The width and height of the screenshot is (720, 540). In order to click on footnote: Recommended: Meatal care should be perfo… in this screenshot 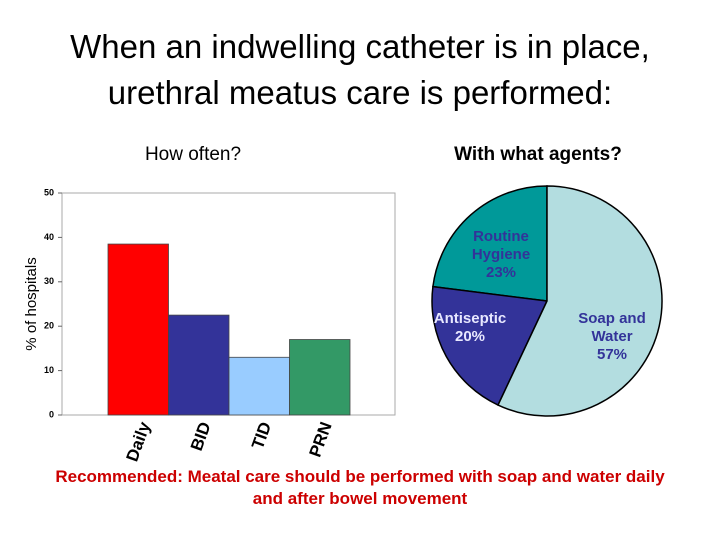, I will do `click(360, 487)`.